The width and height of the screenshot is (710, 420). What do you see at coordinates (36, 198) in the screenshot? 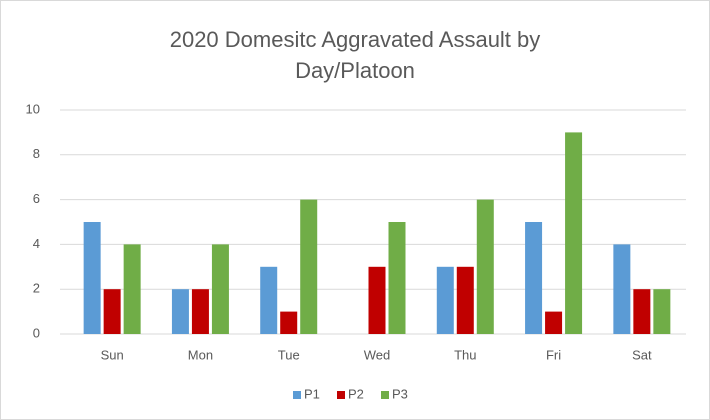
I see `y-tick-label: 6` at bounding box center [36, 198].